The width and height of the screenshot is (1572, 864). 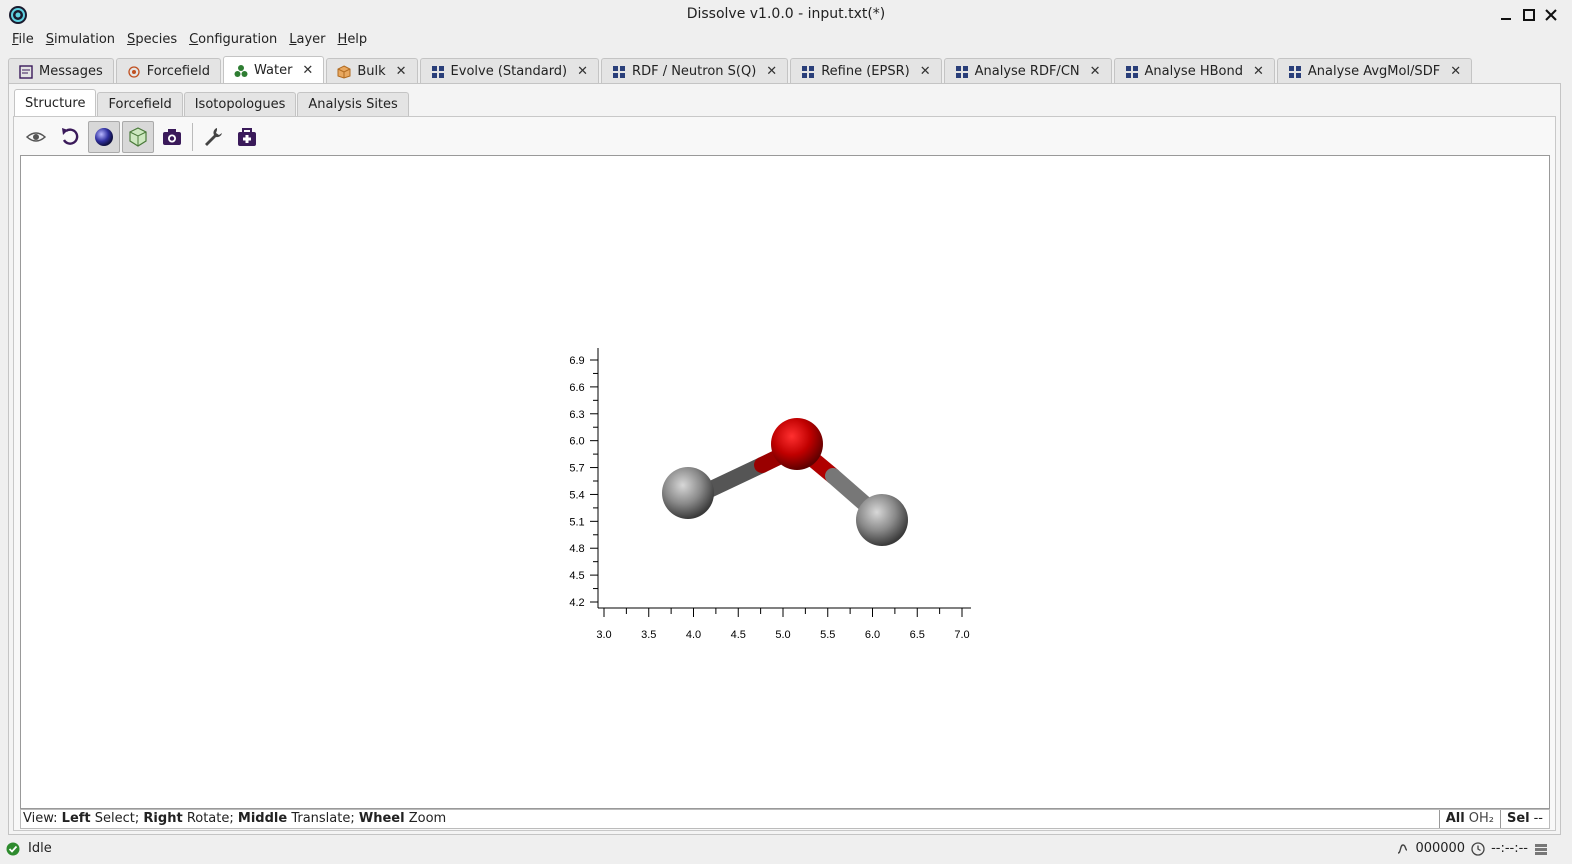 I want to click on y-tick-label: 4.2, so click(x=576, y=603).